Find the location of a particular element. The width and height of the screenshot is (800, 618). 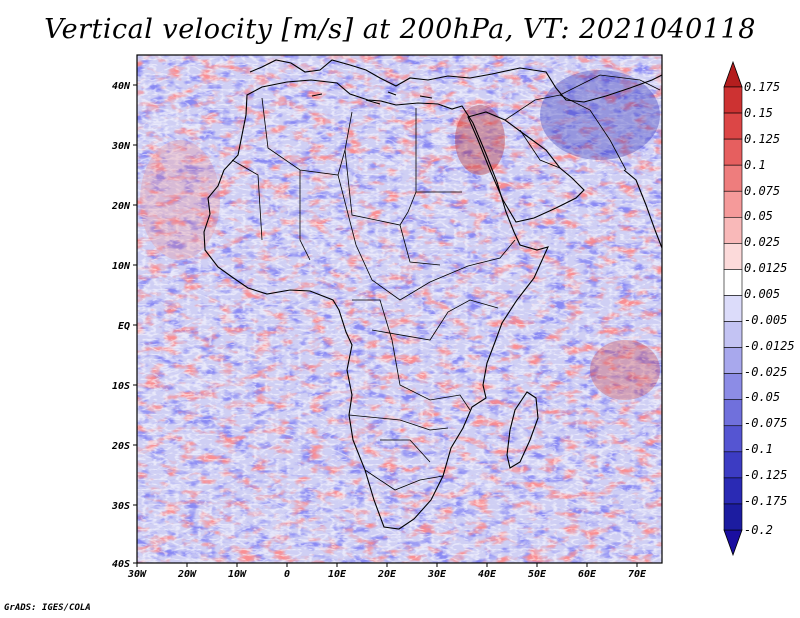

lon-tick-label: 20E is located at coordinates (387, 574).